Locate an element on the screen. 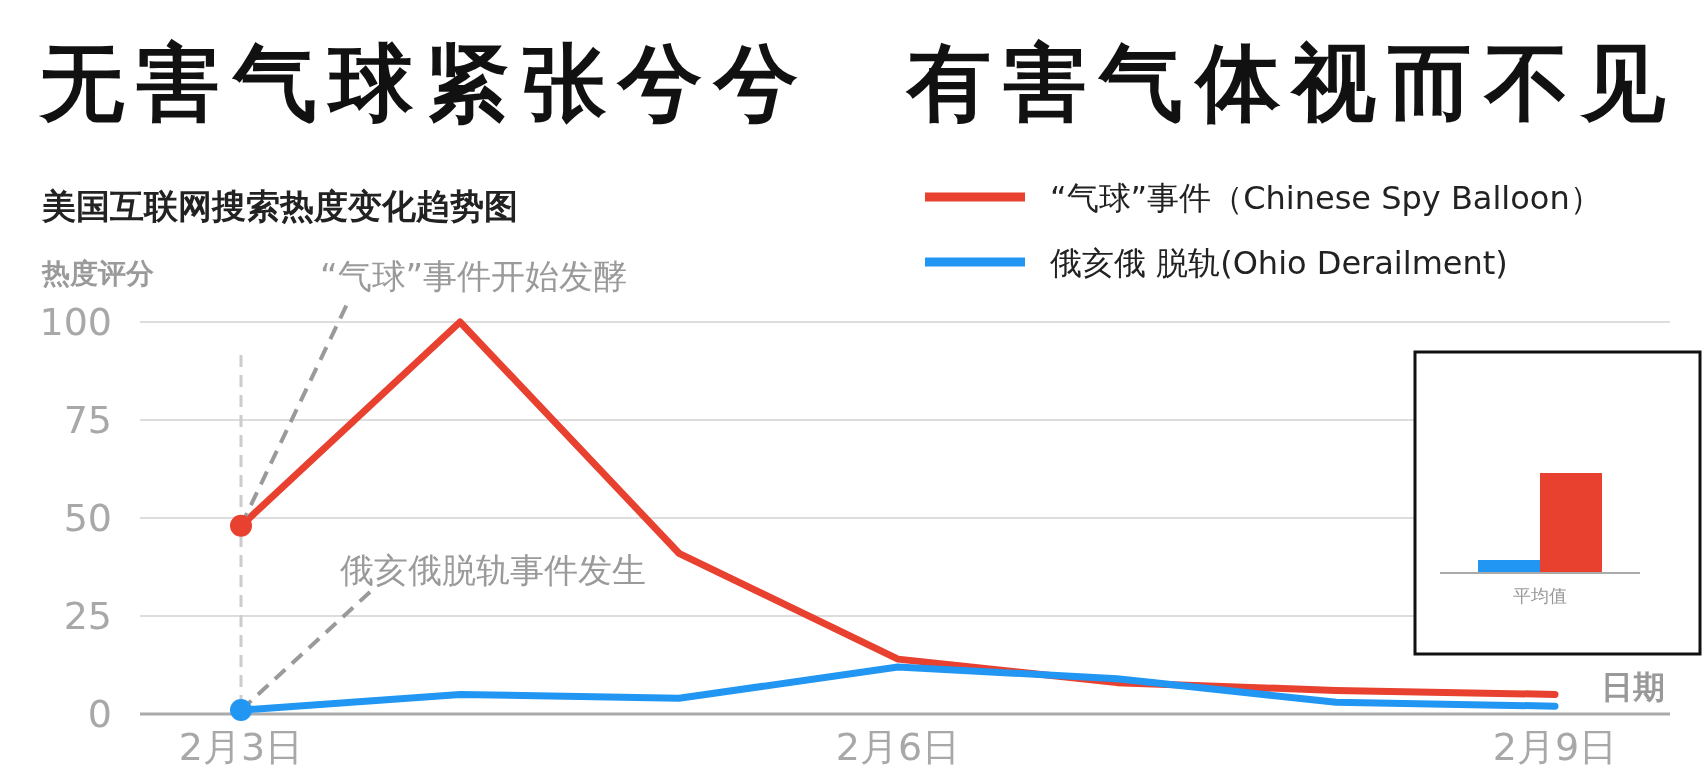 The image size is (1705, 772). annotation: 俄亥俄脱轨事件发生 is located at coordinates (493, 570).